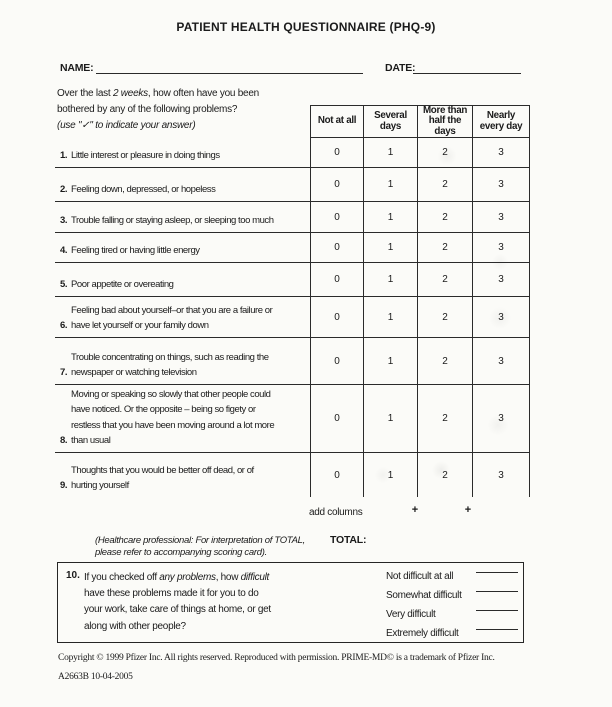  I want to click on question-cell-4: 4. Feeling tired or having little energy, so click(182, 248).